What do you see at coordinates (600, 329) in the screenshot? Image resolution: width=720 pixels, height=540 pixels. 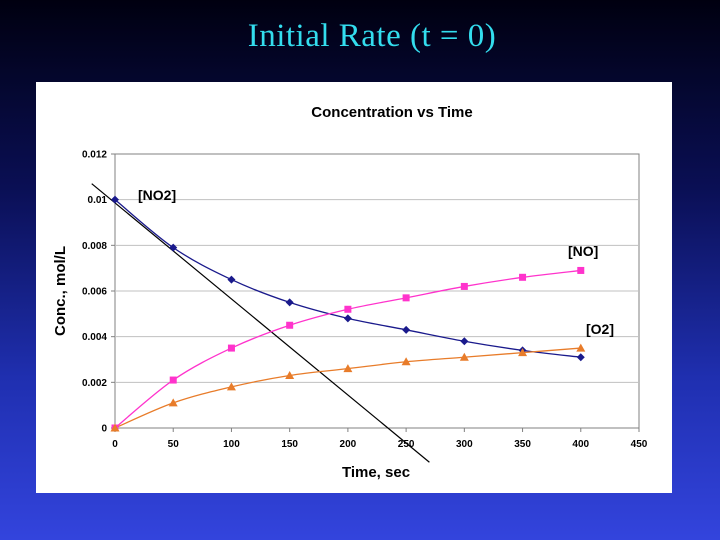 I see `series-label-o2: [O2]` at bounding box center [600, 329].